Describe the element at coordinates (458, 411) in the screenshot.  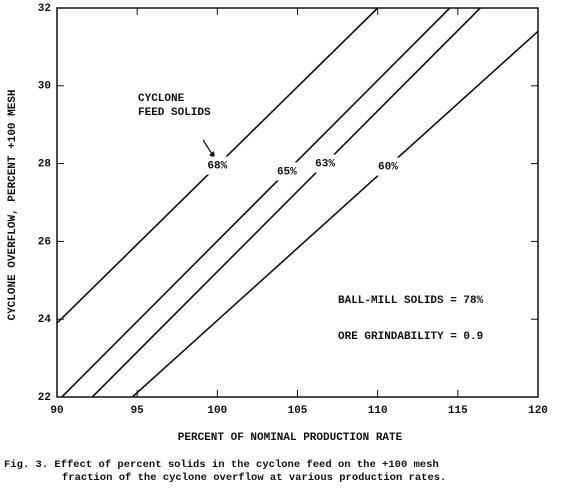
I see `x-tick-label: 115` at that location.